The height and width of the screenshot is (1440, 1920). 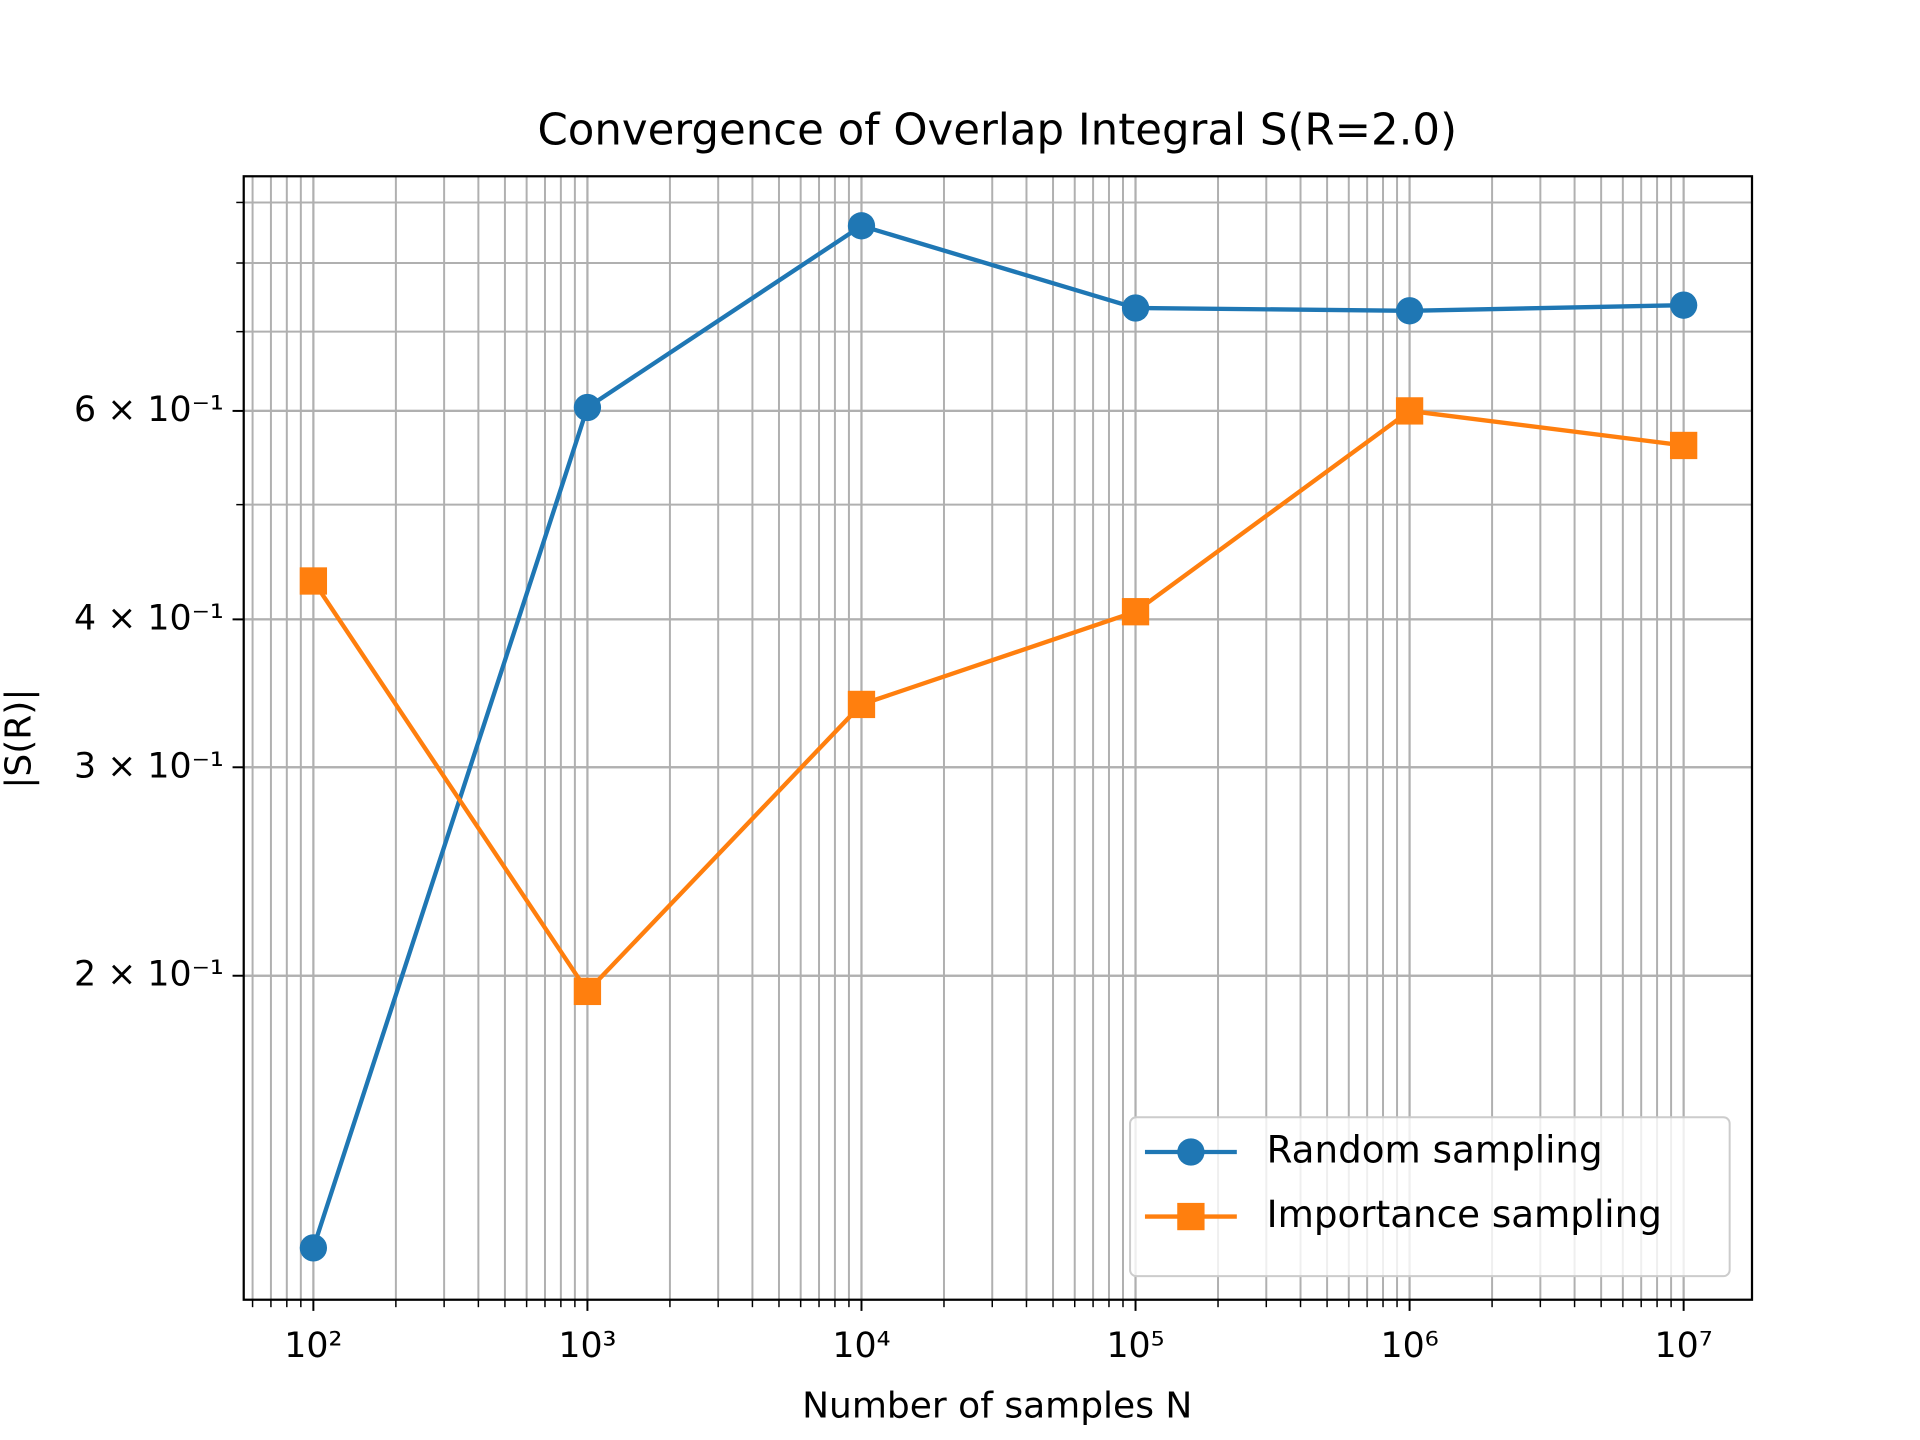 I want to click on x-tick-label: 10⁵, so click(x=1135, y=1346).